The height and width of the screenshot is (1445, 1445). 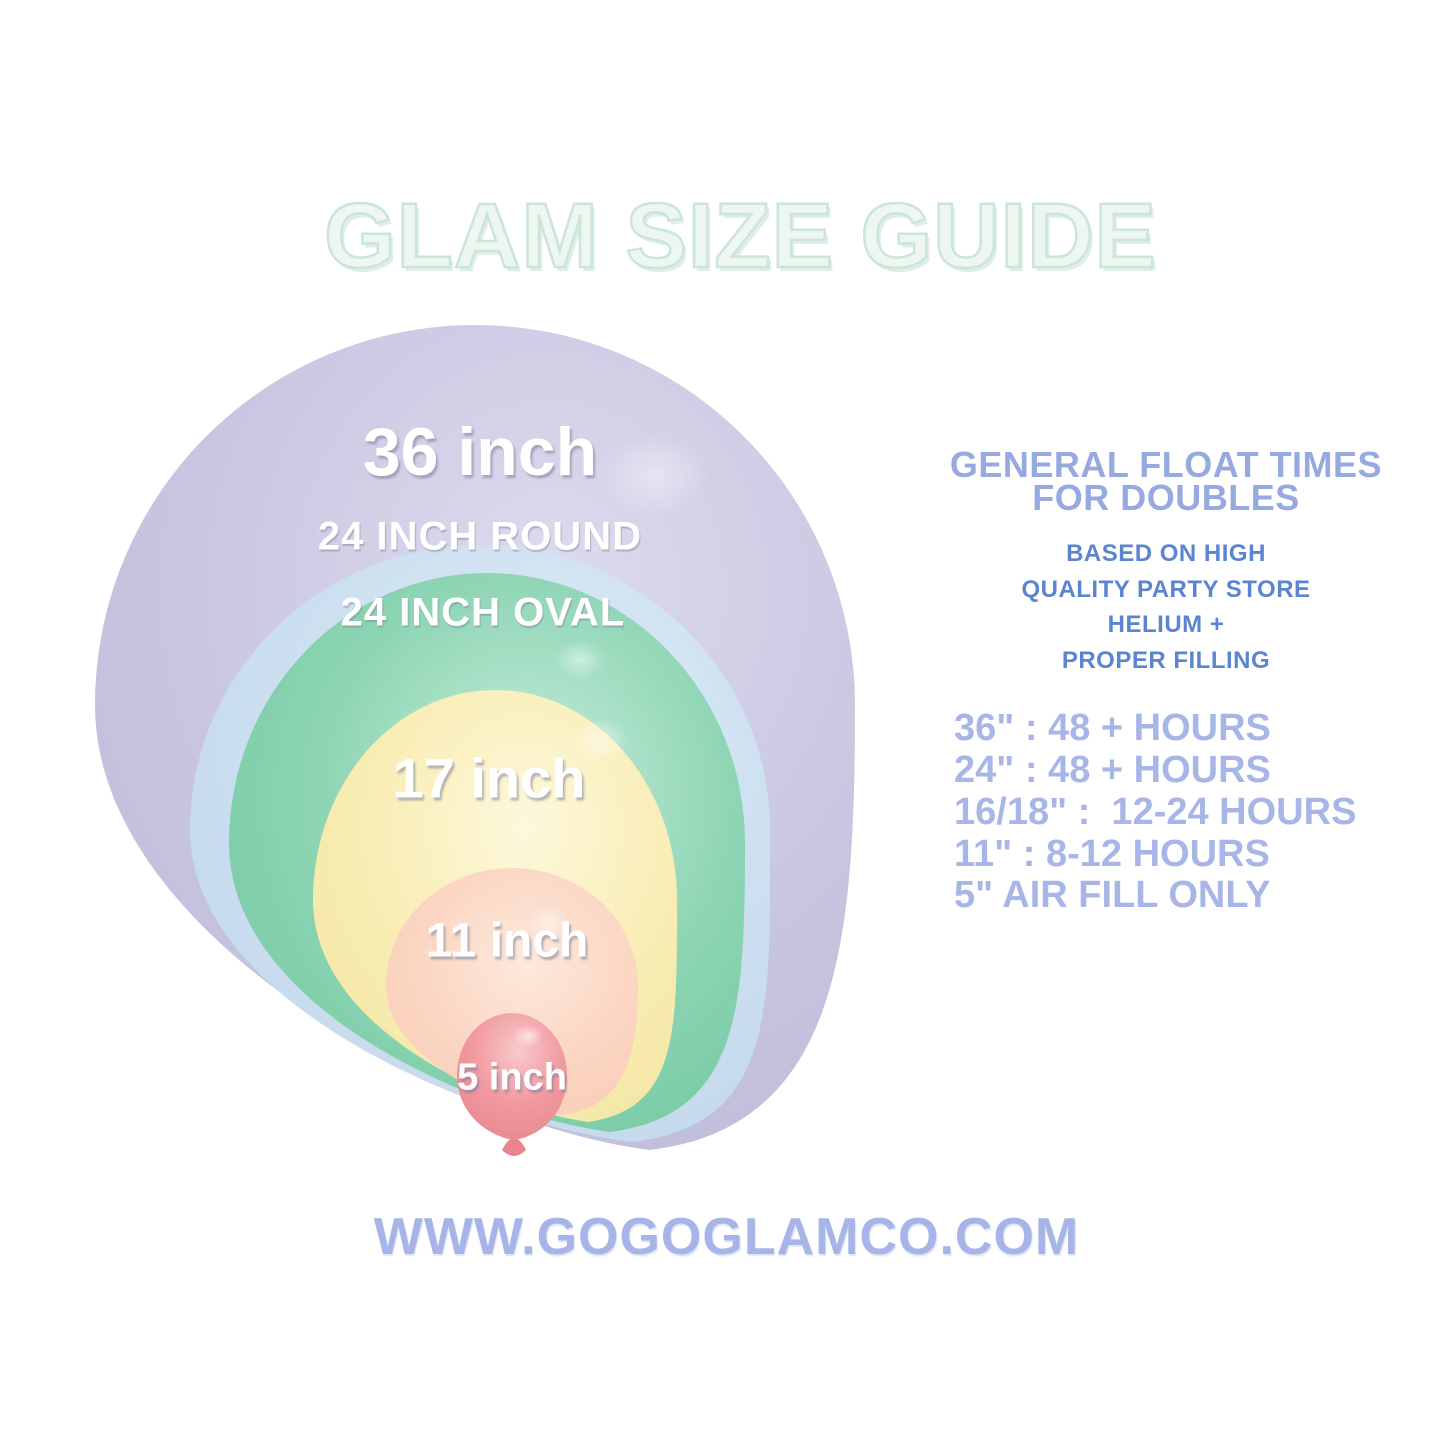 What do you see at coordinates (1166, 589) in the screenshot?
I see `note-line: QUALITY PARTY STORE` at bounding box center [1166, 589].